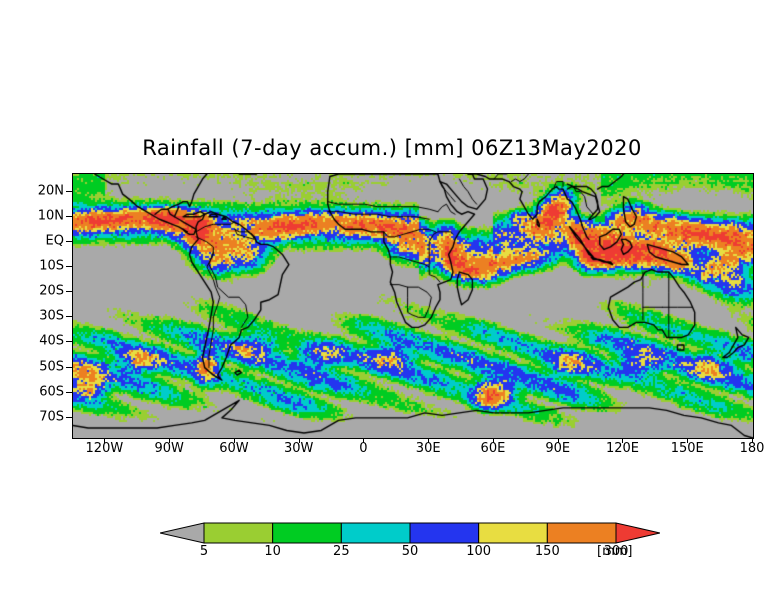 Image resolution: width=784 pixels, height=612 pixels. Describe the element at coordinates (51, 341) in the screenshot. I see `latitude-tick-label: 40S` at that location.